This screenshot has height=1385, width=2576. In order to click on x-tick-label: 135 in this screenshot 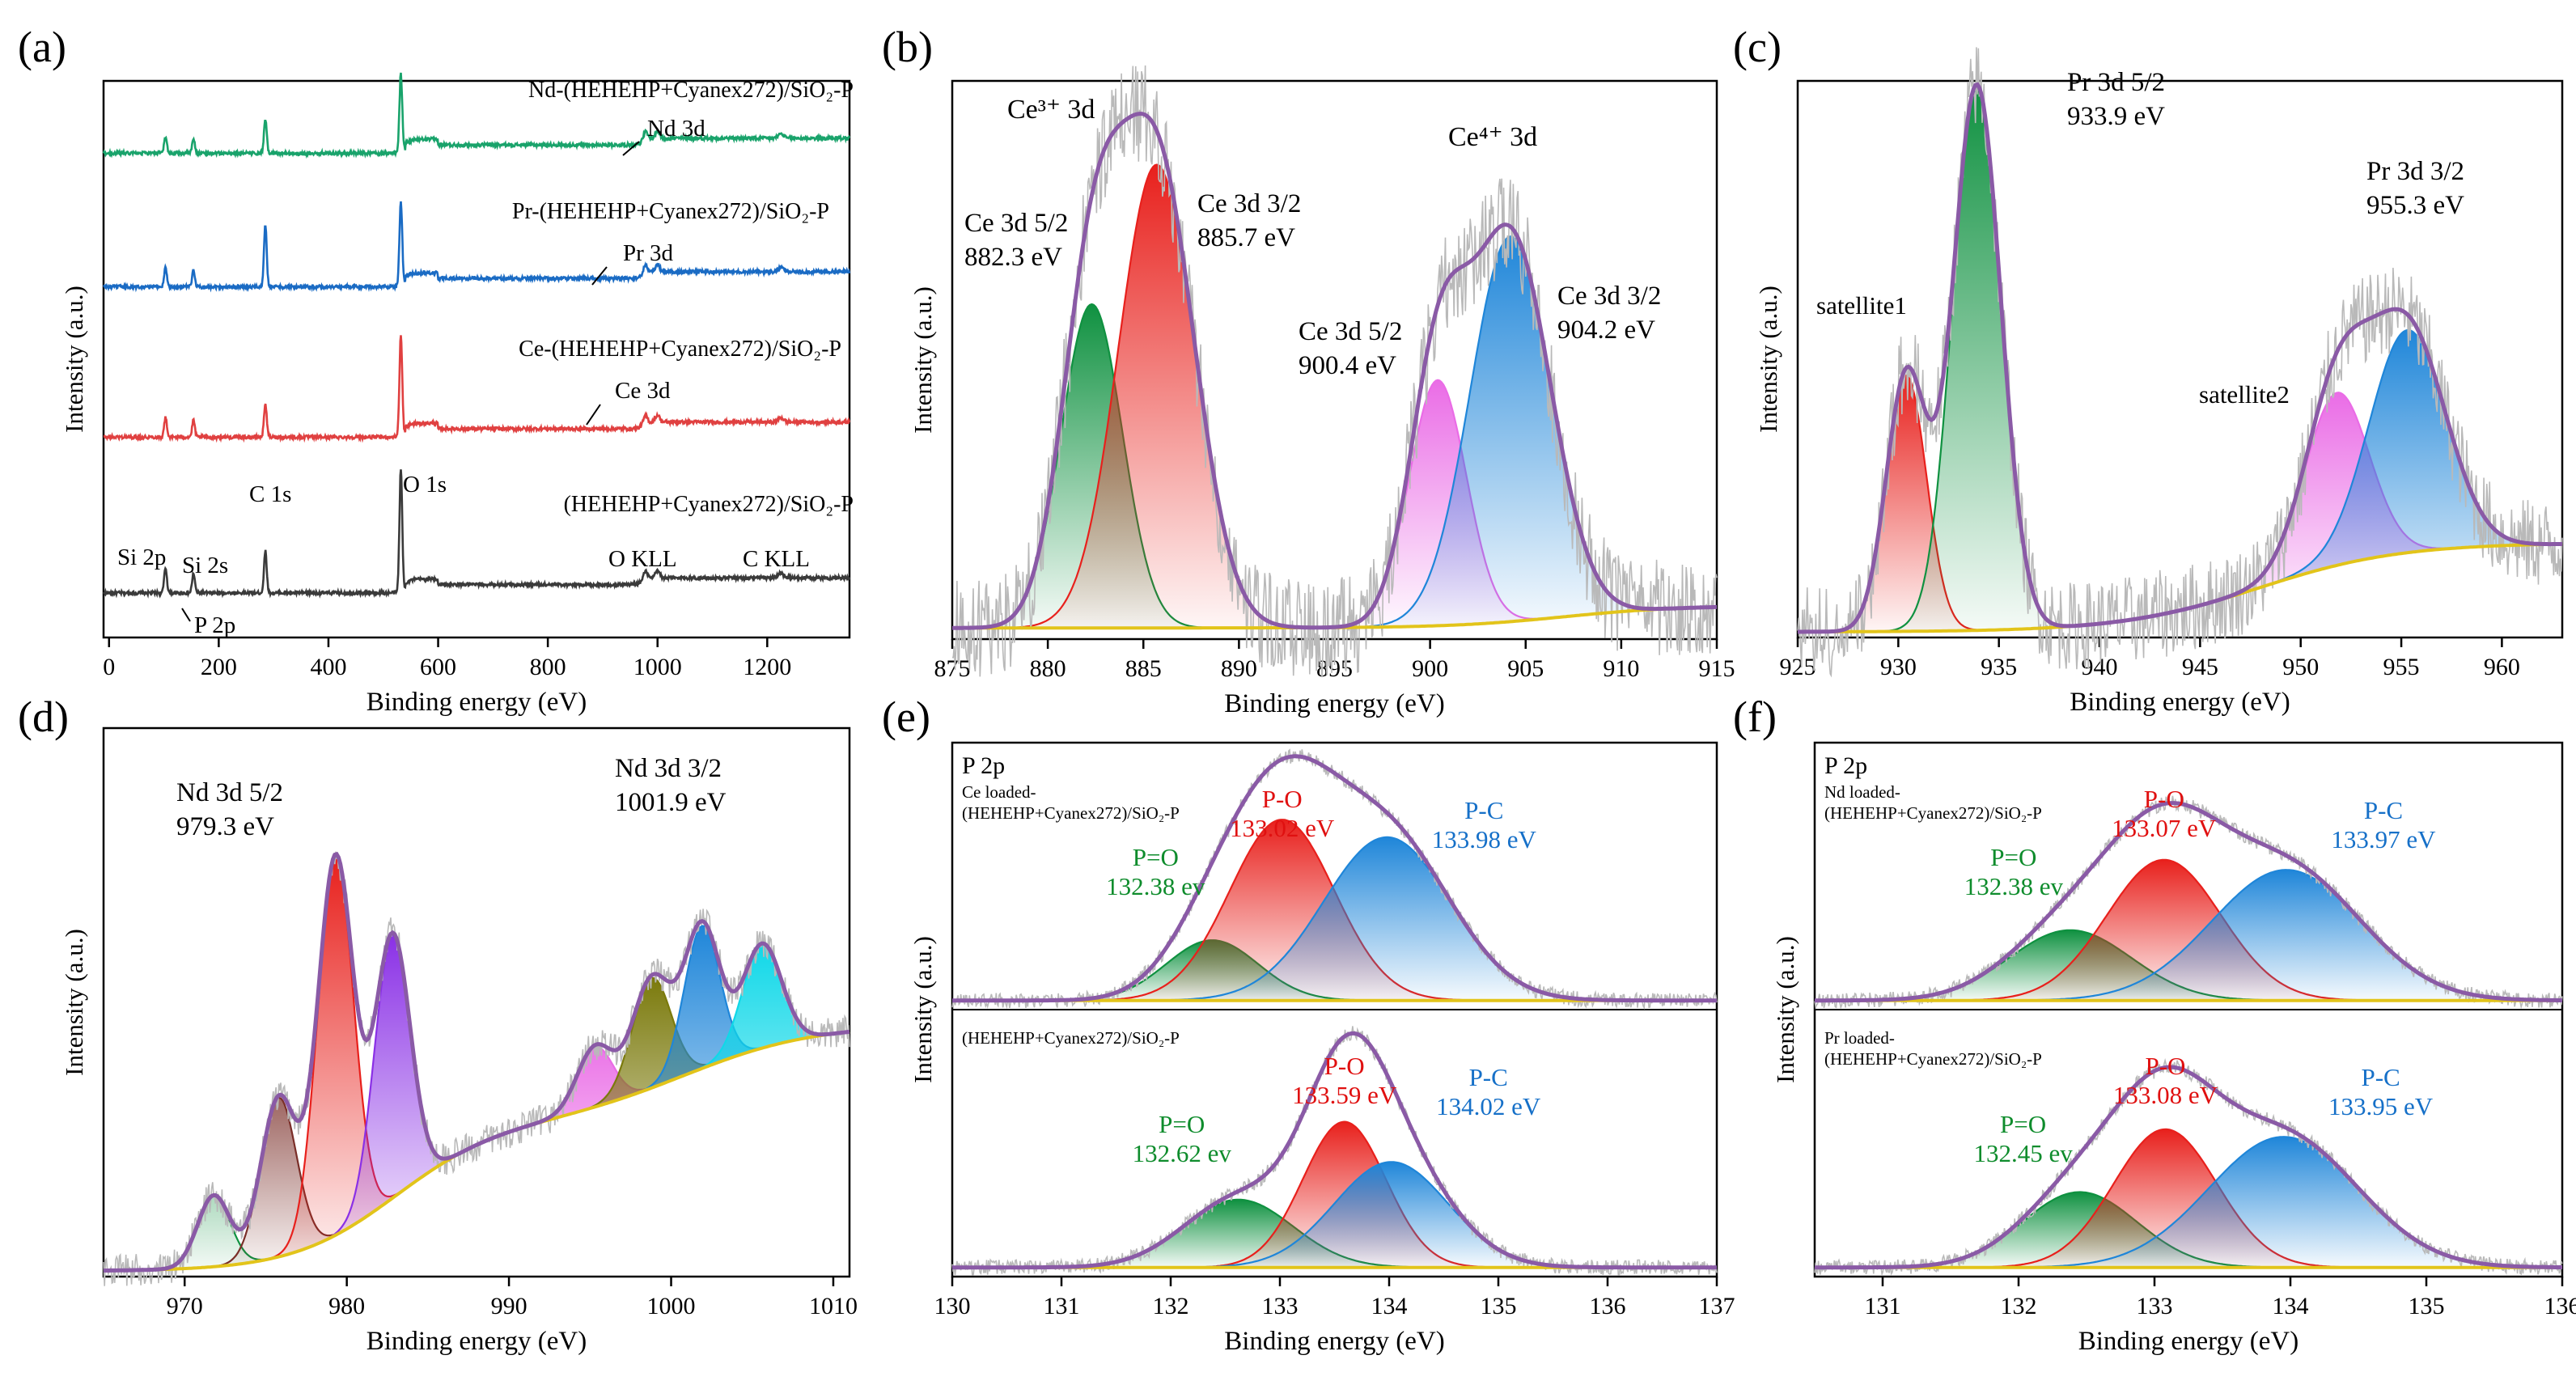, I will do `click(1499, 1306)`.